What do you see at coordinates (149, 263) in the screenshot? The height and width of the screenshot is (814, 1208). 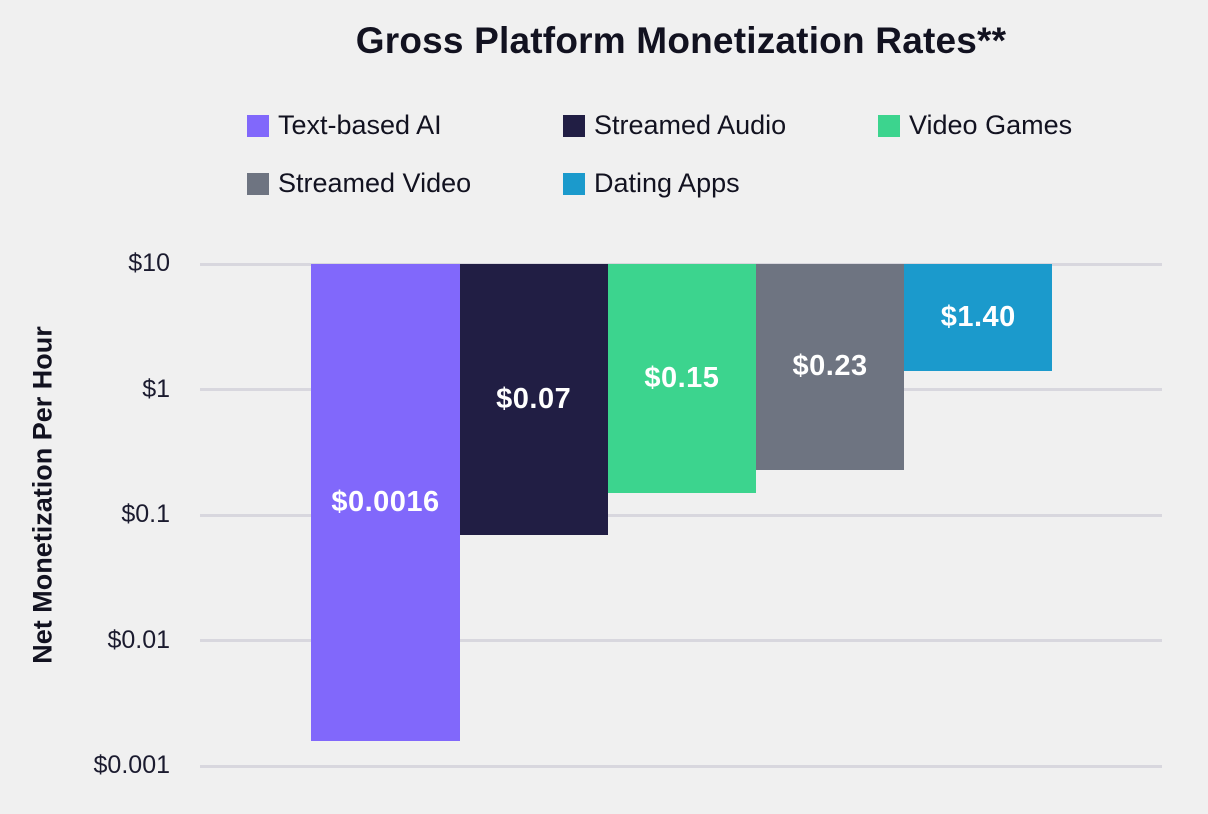 I see `y-tick-label: $10` at bounding box center [149, 263].